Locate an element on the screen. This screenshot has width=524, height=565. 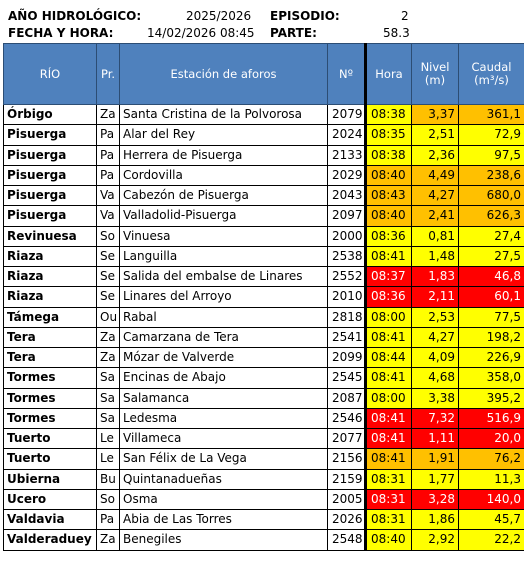
table-row: Pisuerga Pa Alar del Rey 2024 08:35 2,51 72,9 is located at coordinates (263, 135).